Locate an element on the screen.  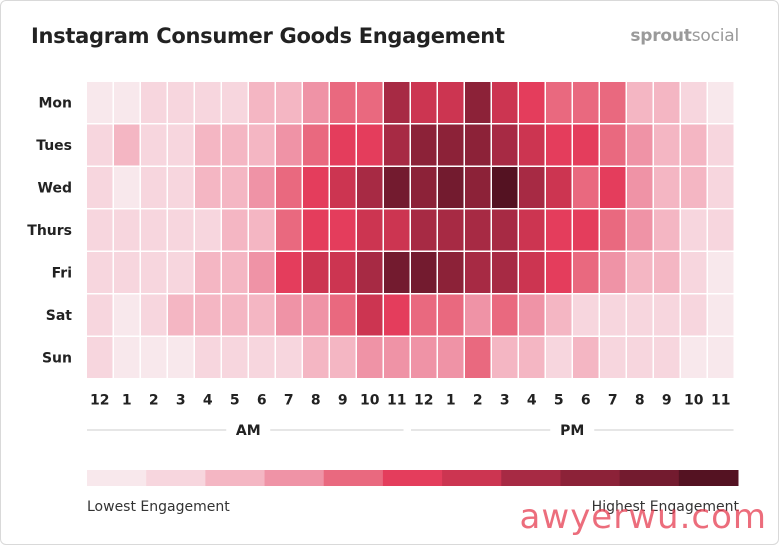
row-label: Fri is located at coordinates (62, 273).